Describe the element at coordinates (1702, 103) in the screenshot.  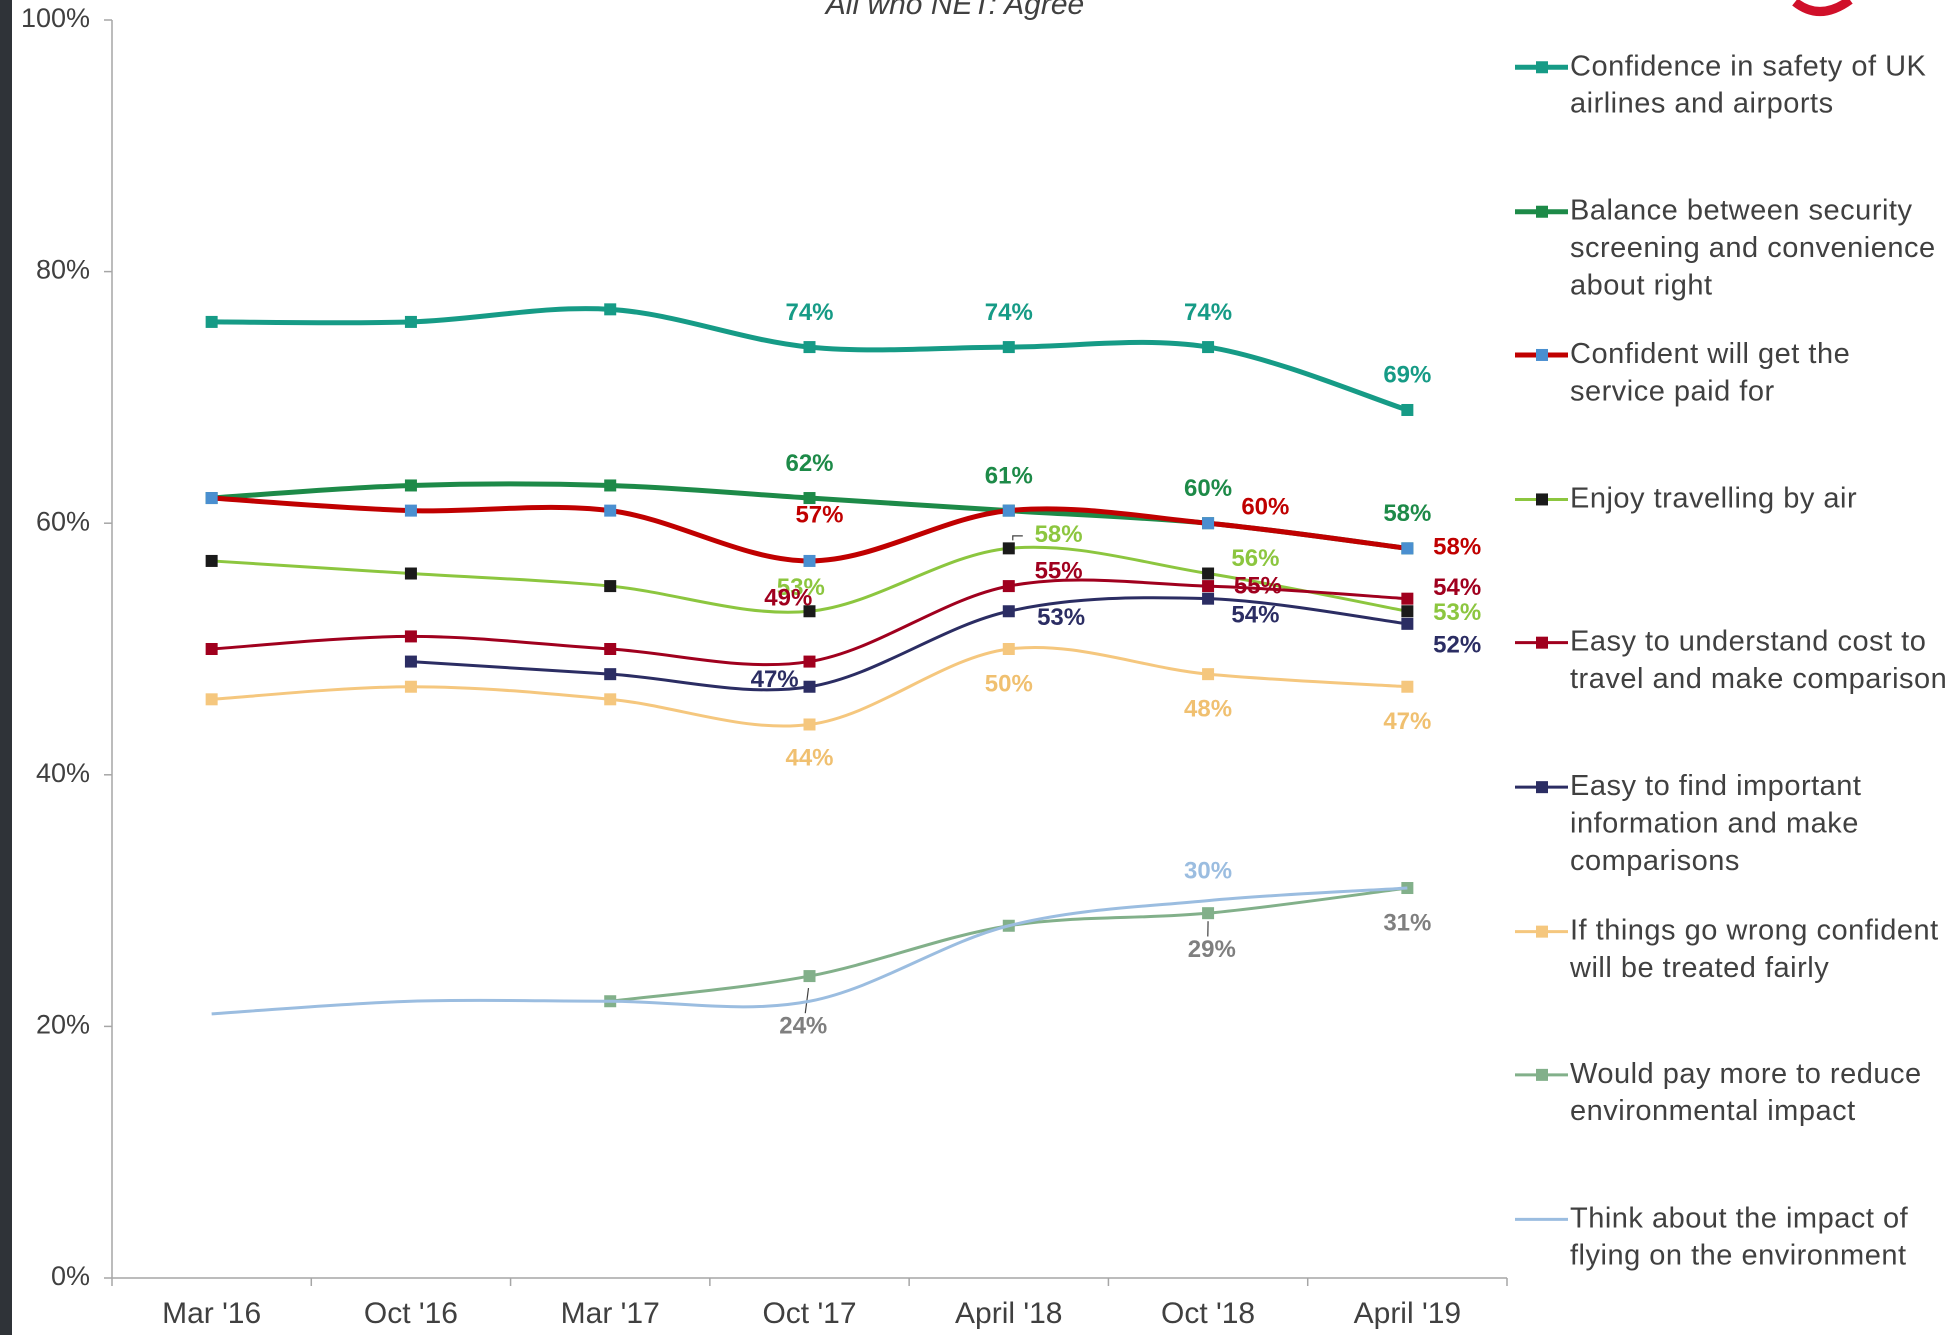
I see `legend-line: airlines and airports` at that location.